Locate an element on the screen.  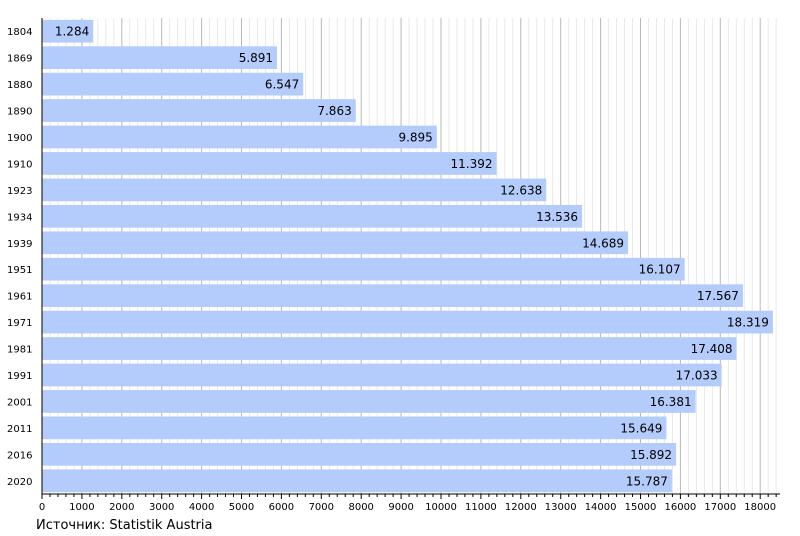
category-label: 1991 is located at coordinates (19, 376).